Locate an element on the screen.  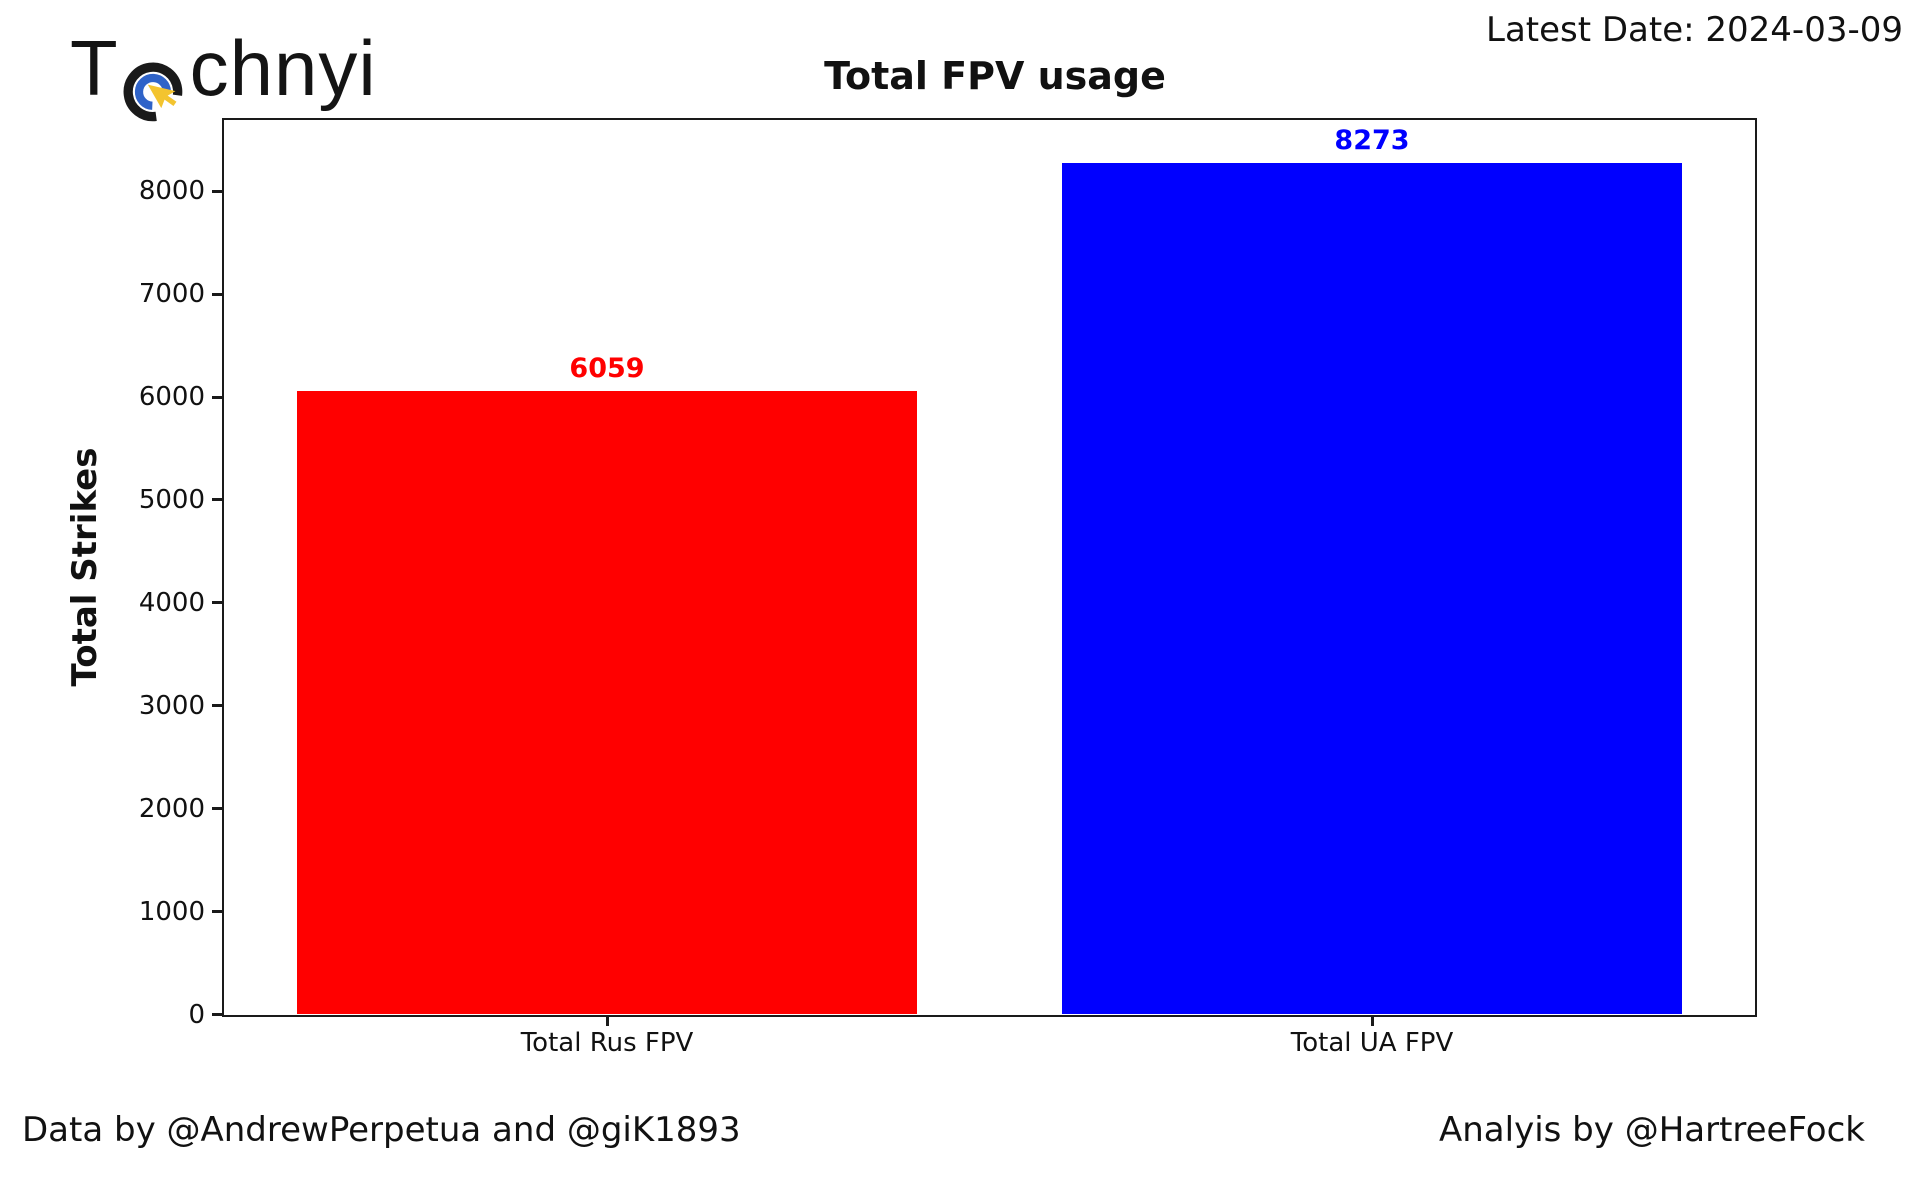
chart-title: Total FPV usage is located at coordinates (995, 76).